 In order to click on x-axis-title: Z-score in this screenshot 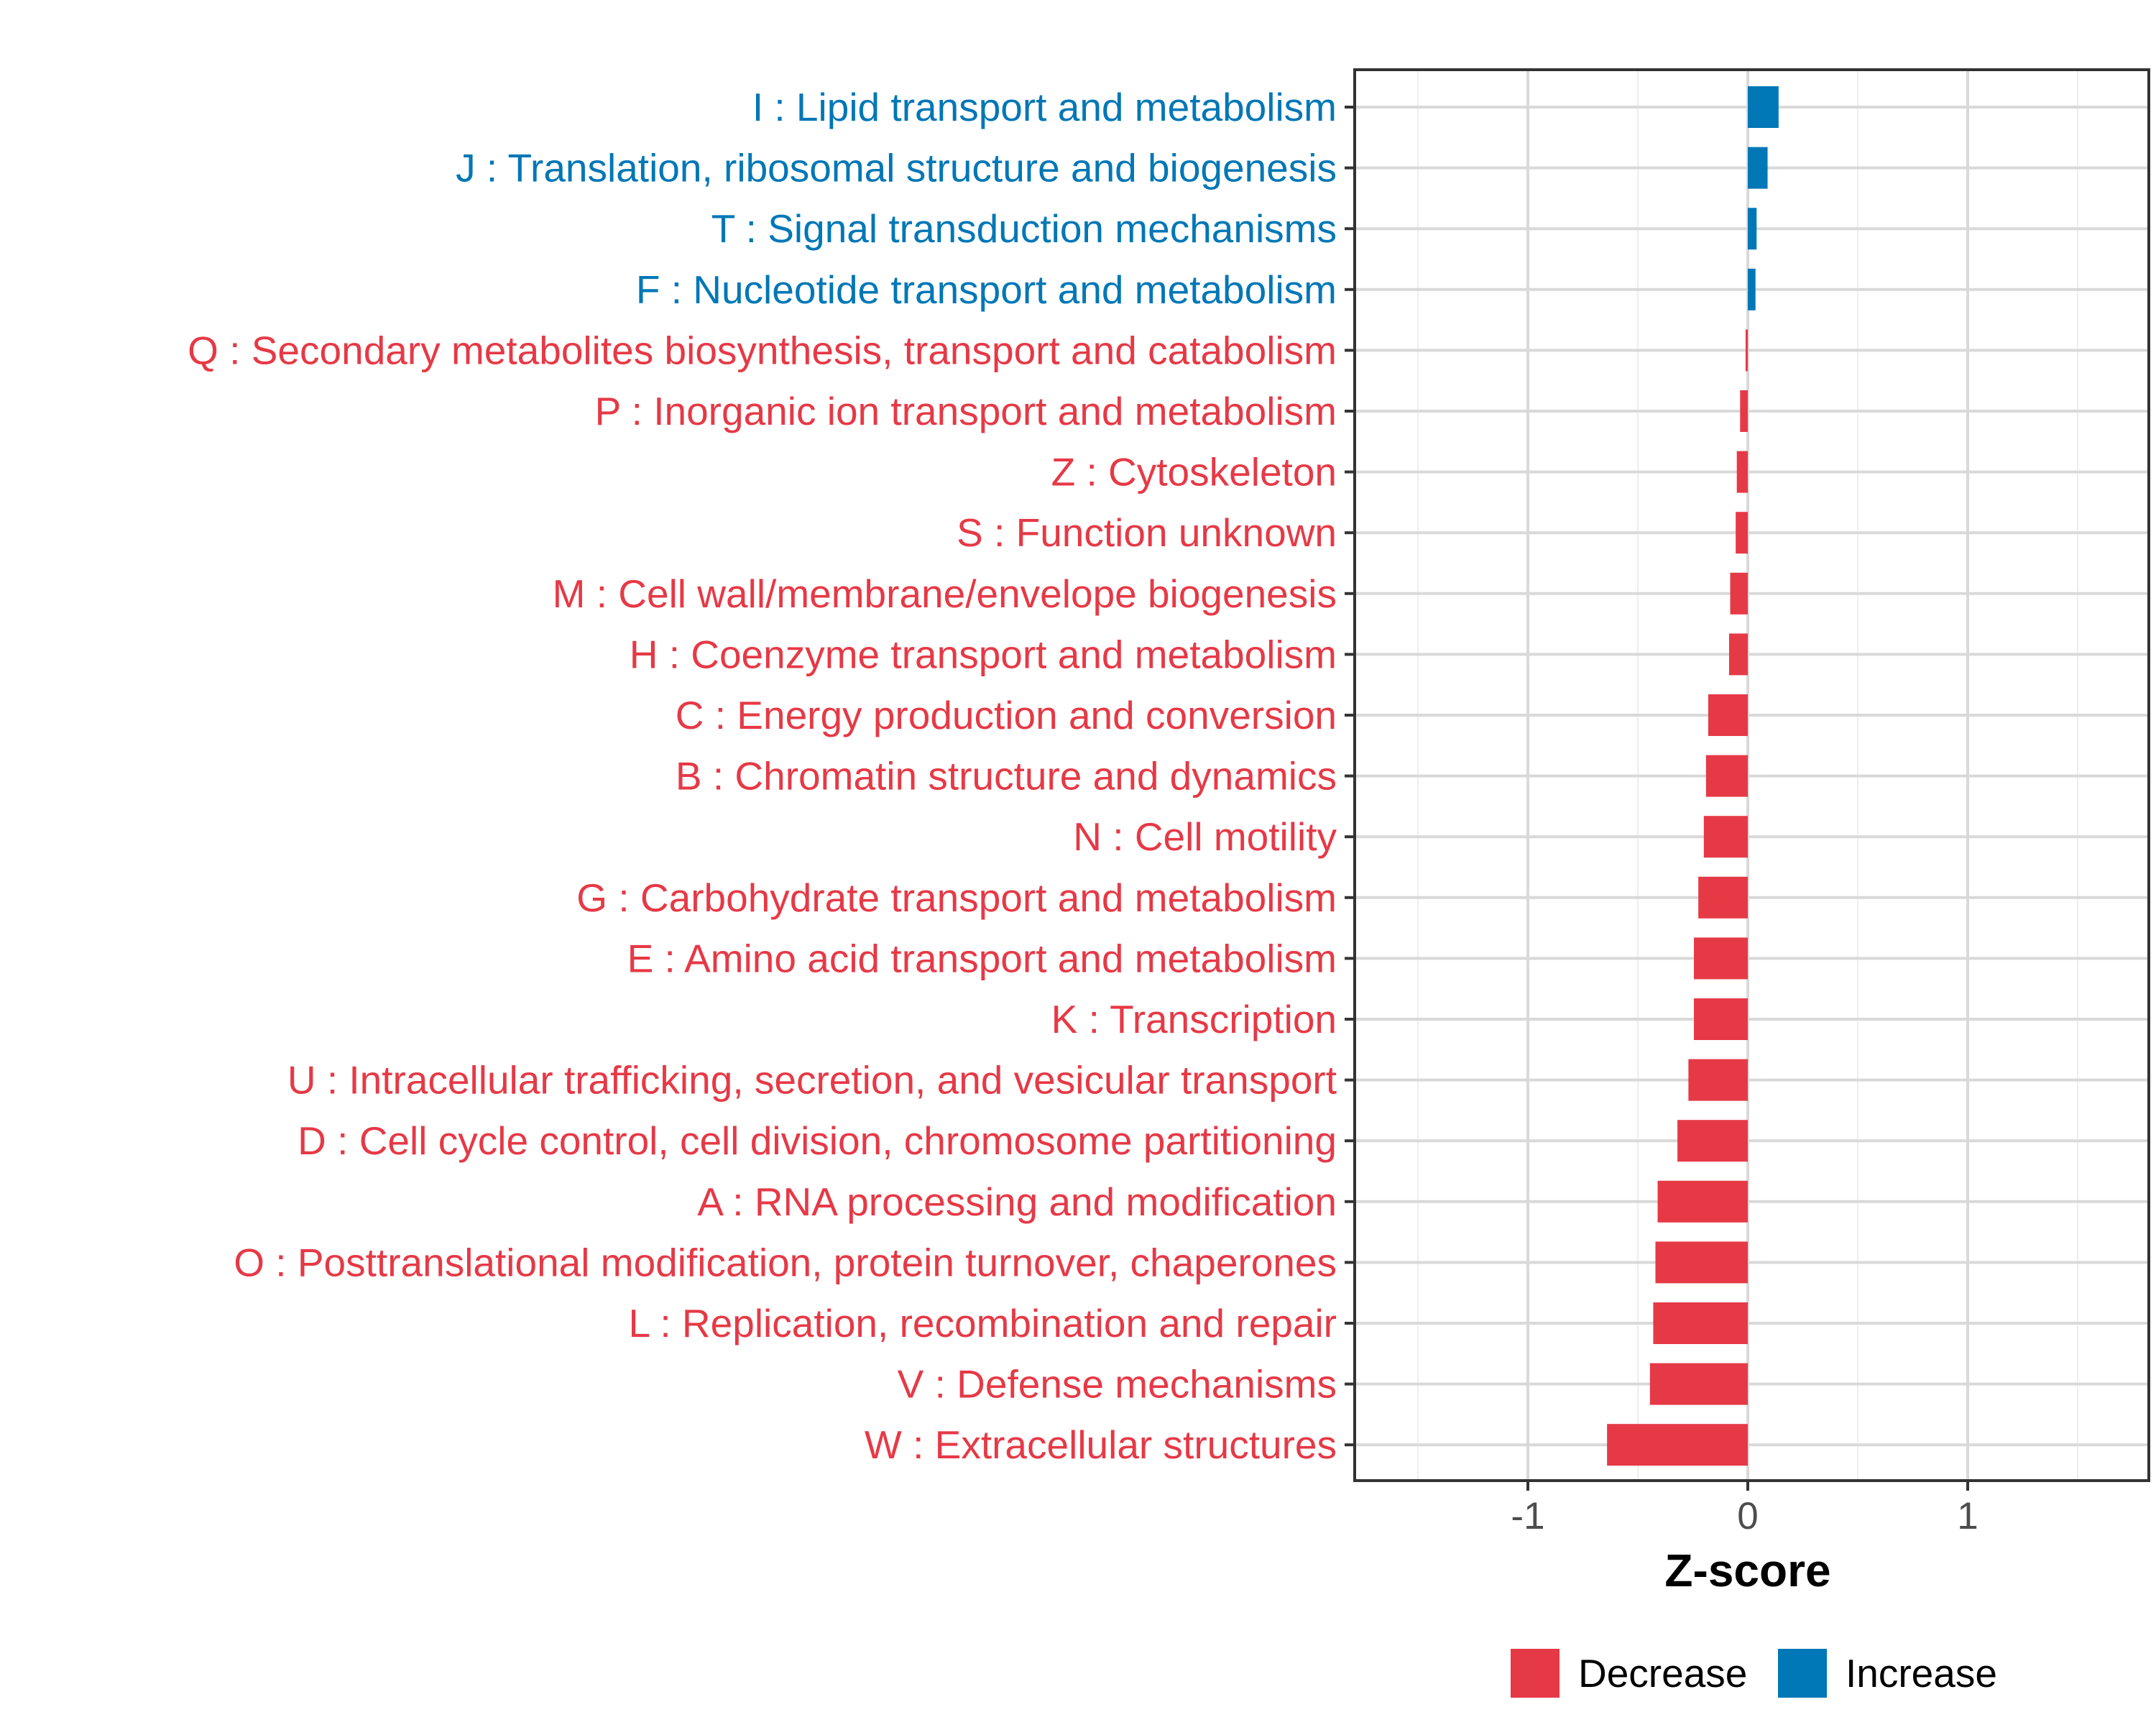, I will do `click(1747, 1570)`.